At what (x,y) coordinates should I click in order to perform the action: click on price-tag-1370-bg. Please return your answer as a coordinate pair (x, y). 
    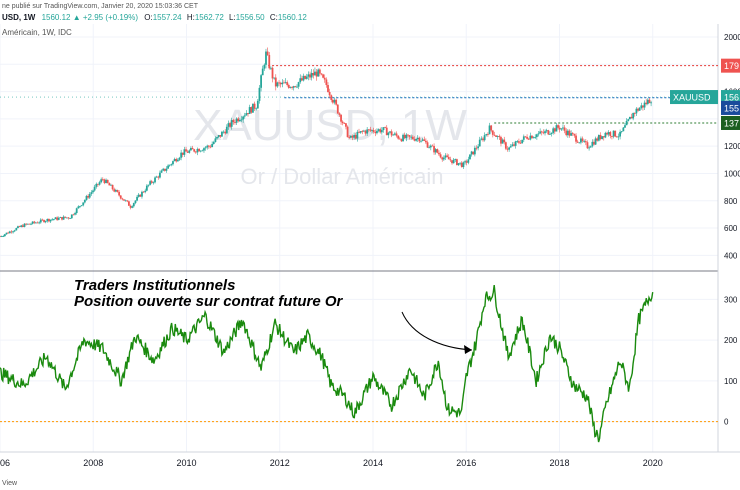
    Looking at the image, I should click on (730, 122).